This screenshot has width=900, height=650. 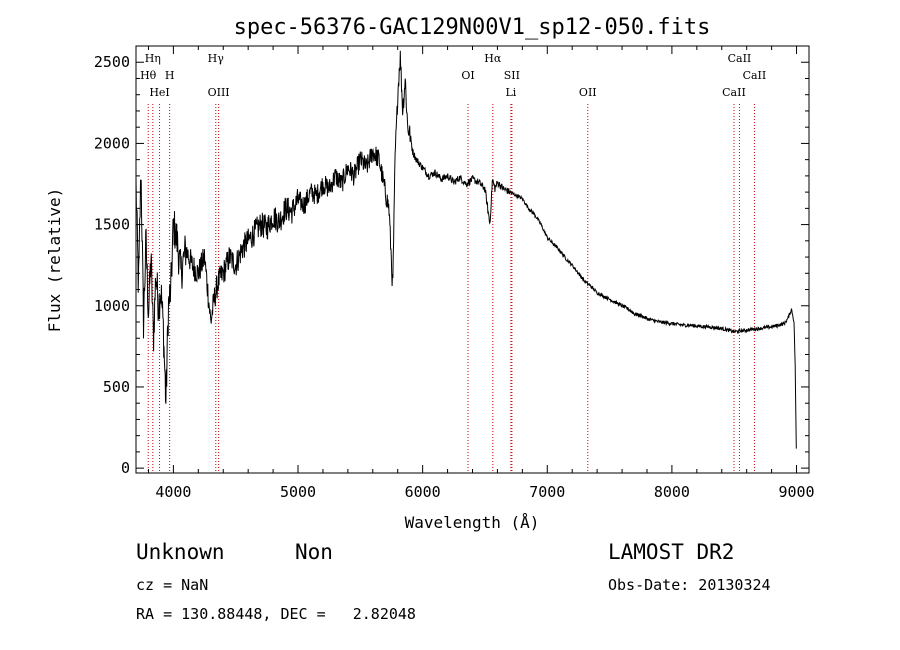 What do you see at coordinates (170, 75) in the screenshot?
I see `spectral-line-label: H` at bounding box center [170, 75].